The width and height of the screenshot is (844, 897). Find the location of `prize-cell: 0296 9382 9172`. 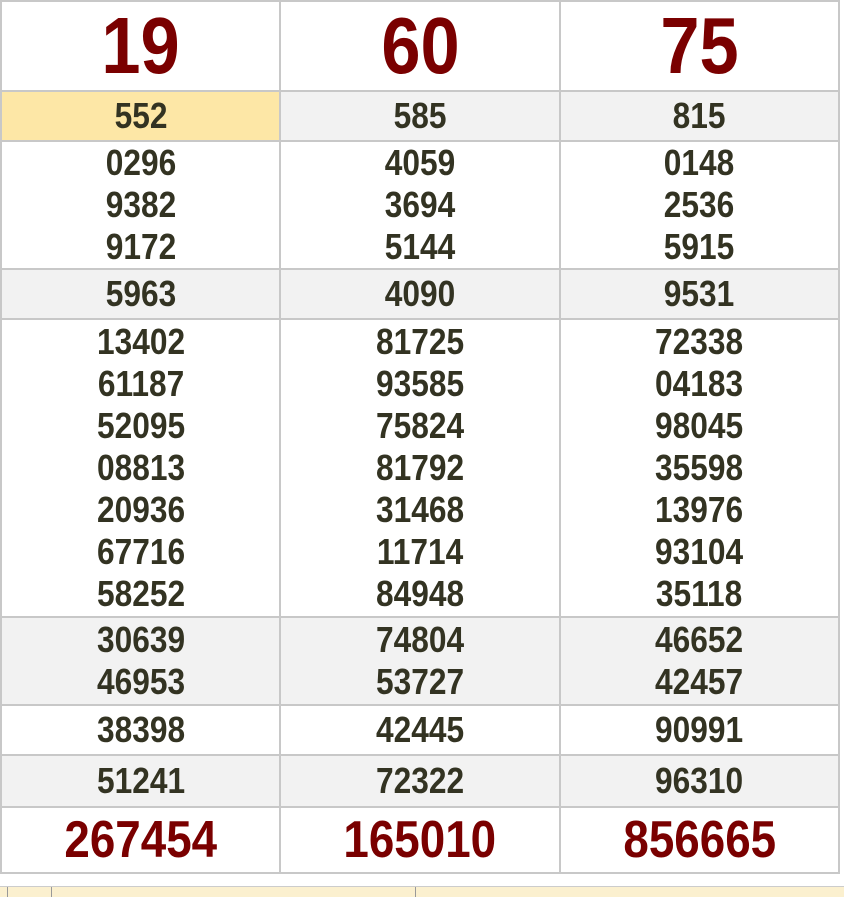

prize-cell: 0296 9382 9172 is located at coordinates (141, 205).